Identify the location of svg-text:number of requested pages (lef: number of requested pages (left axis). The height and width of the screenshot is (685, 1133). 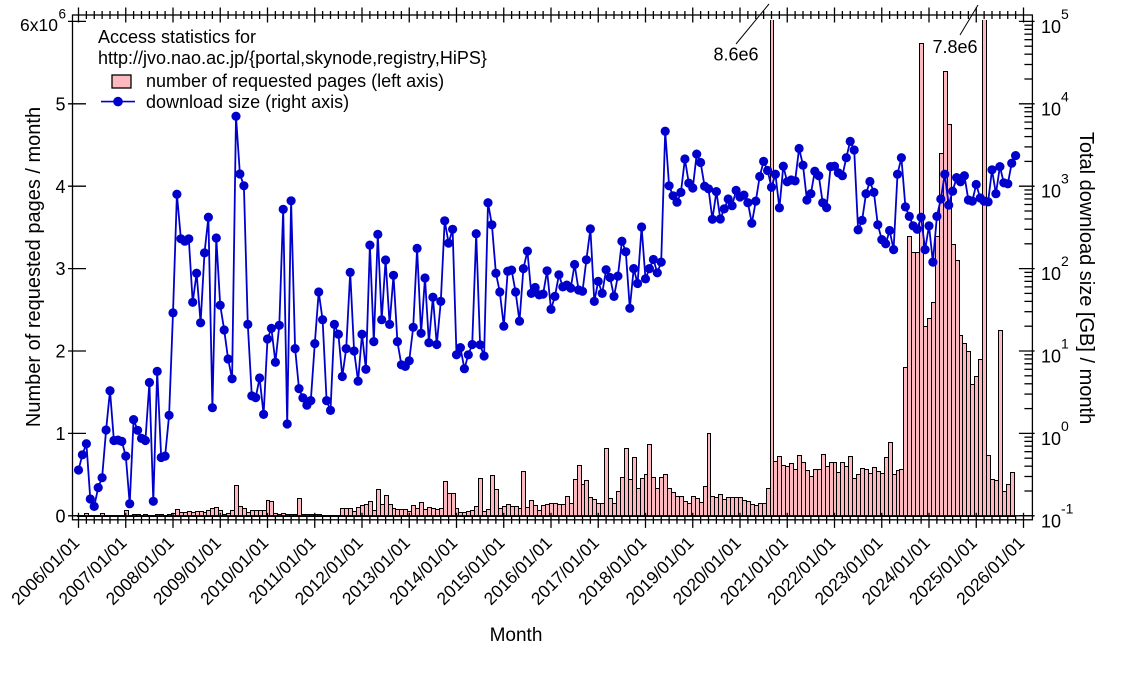
(295, 81).